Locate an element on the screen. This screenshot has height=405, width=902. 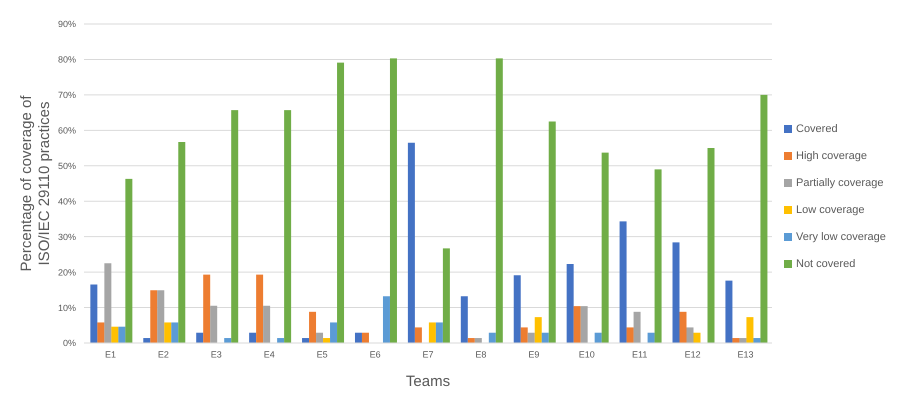
x-tick-label: E8 is located at coordinates (480, 354).